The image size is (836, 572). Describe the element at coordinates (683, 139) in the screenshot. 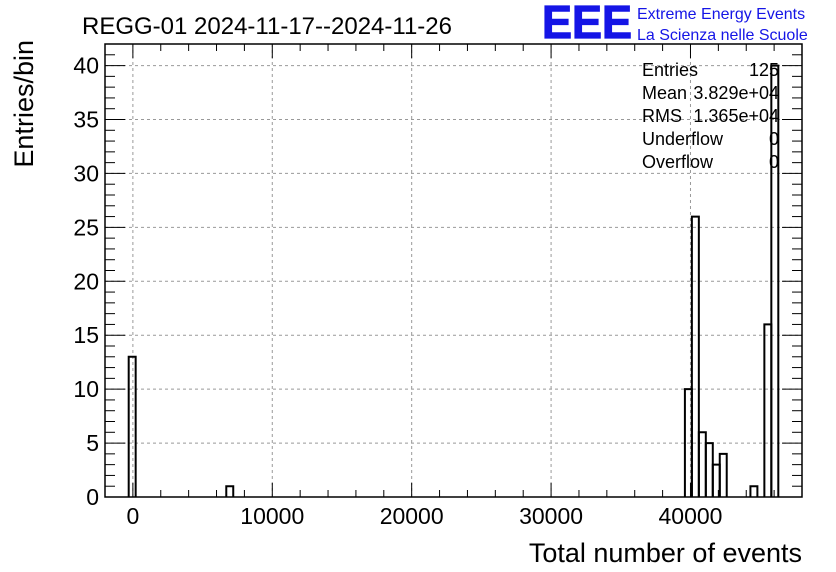

I see `stats-label: Underflow` at that location.